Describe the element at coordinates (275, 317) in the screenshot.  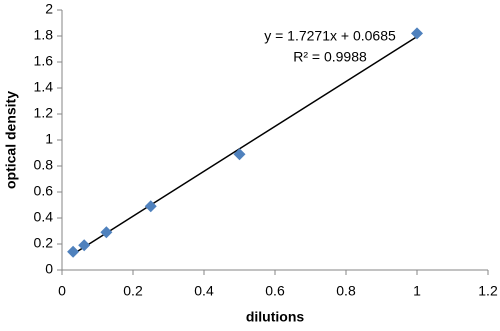
I see `x-axis-label: dilutions` at that location.